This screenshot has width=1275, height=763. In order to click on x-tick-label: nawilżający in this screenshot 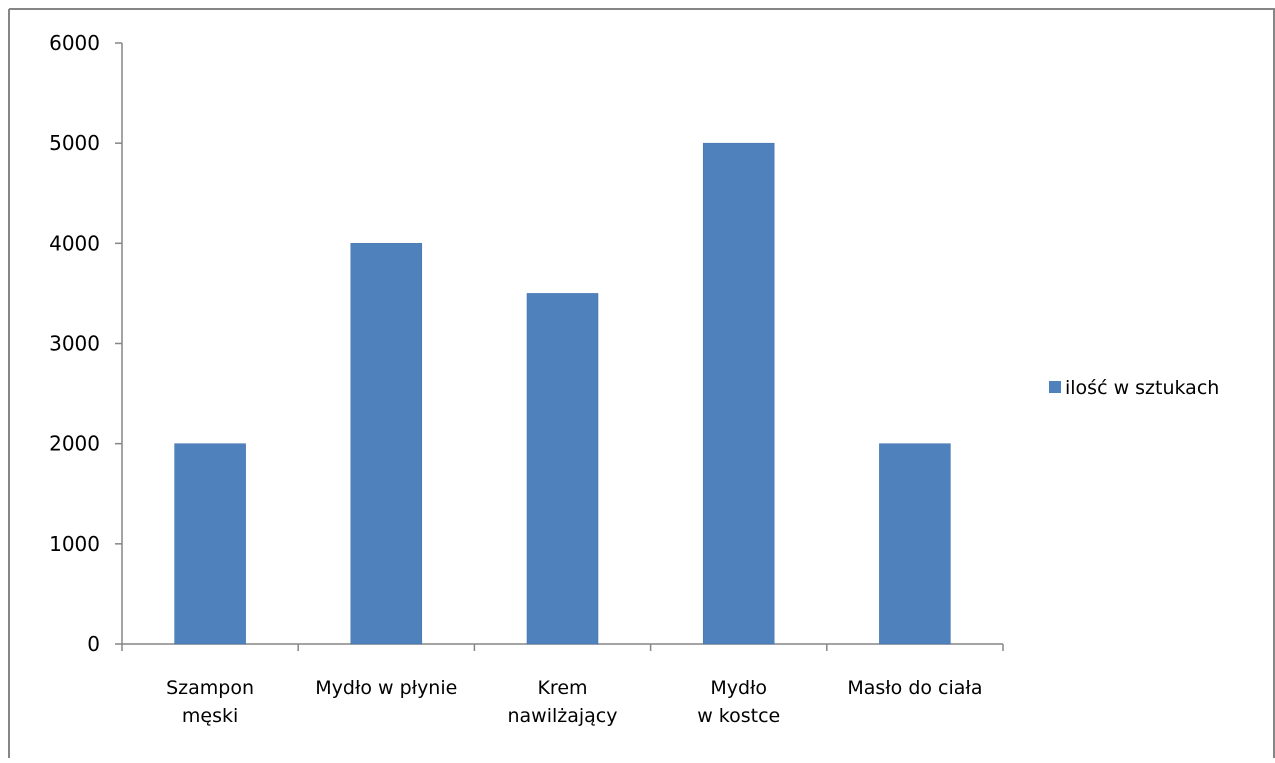, I will do `click(562, 716)`.